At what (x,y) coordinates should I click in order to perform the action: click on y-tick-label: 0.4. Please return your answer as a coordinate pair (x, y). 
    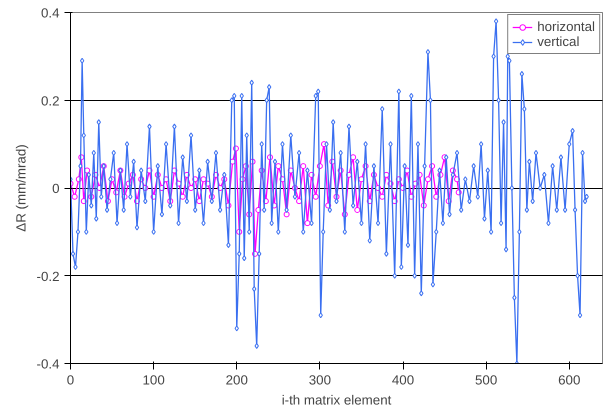
    Looking at the image, I should click on (50, 13).